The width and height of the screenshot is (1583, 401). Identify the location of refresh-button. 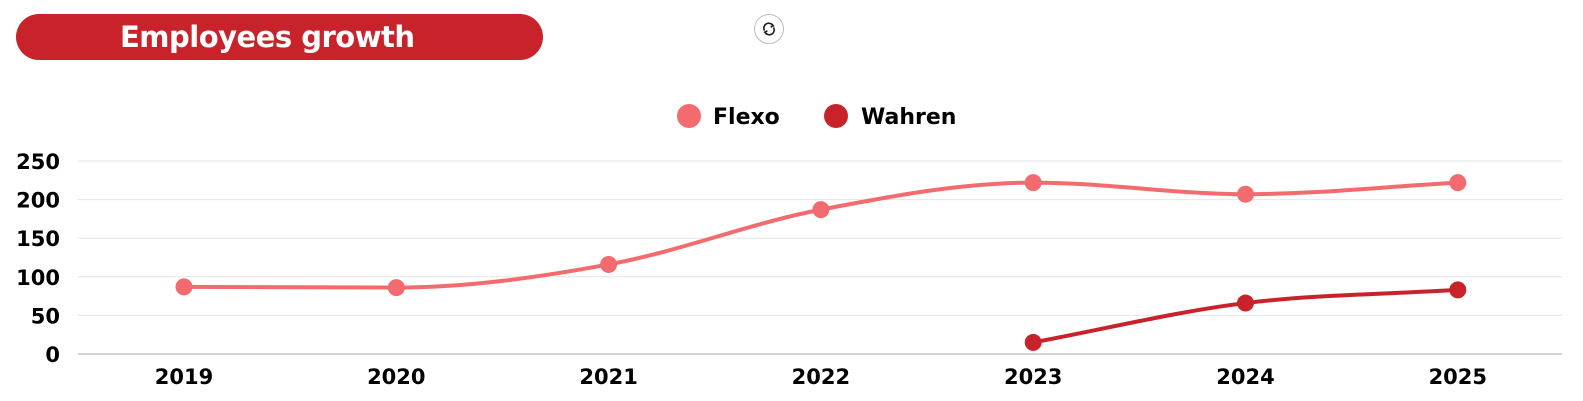
(769, 29).